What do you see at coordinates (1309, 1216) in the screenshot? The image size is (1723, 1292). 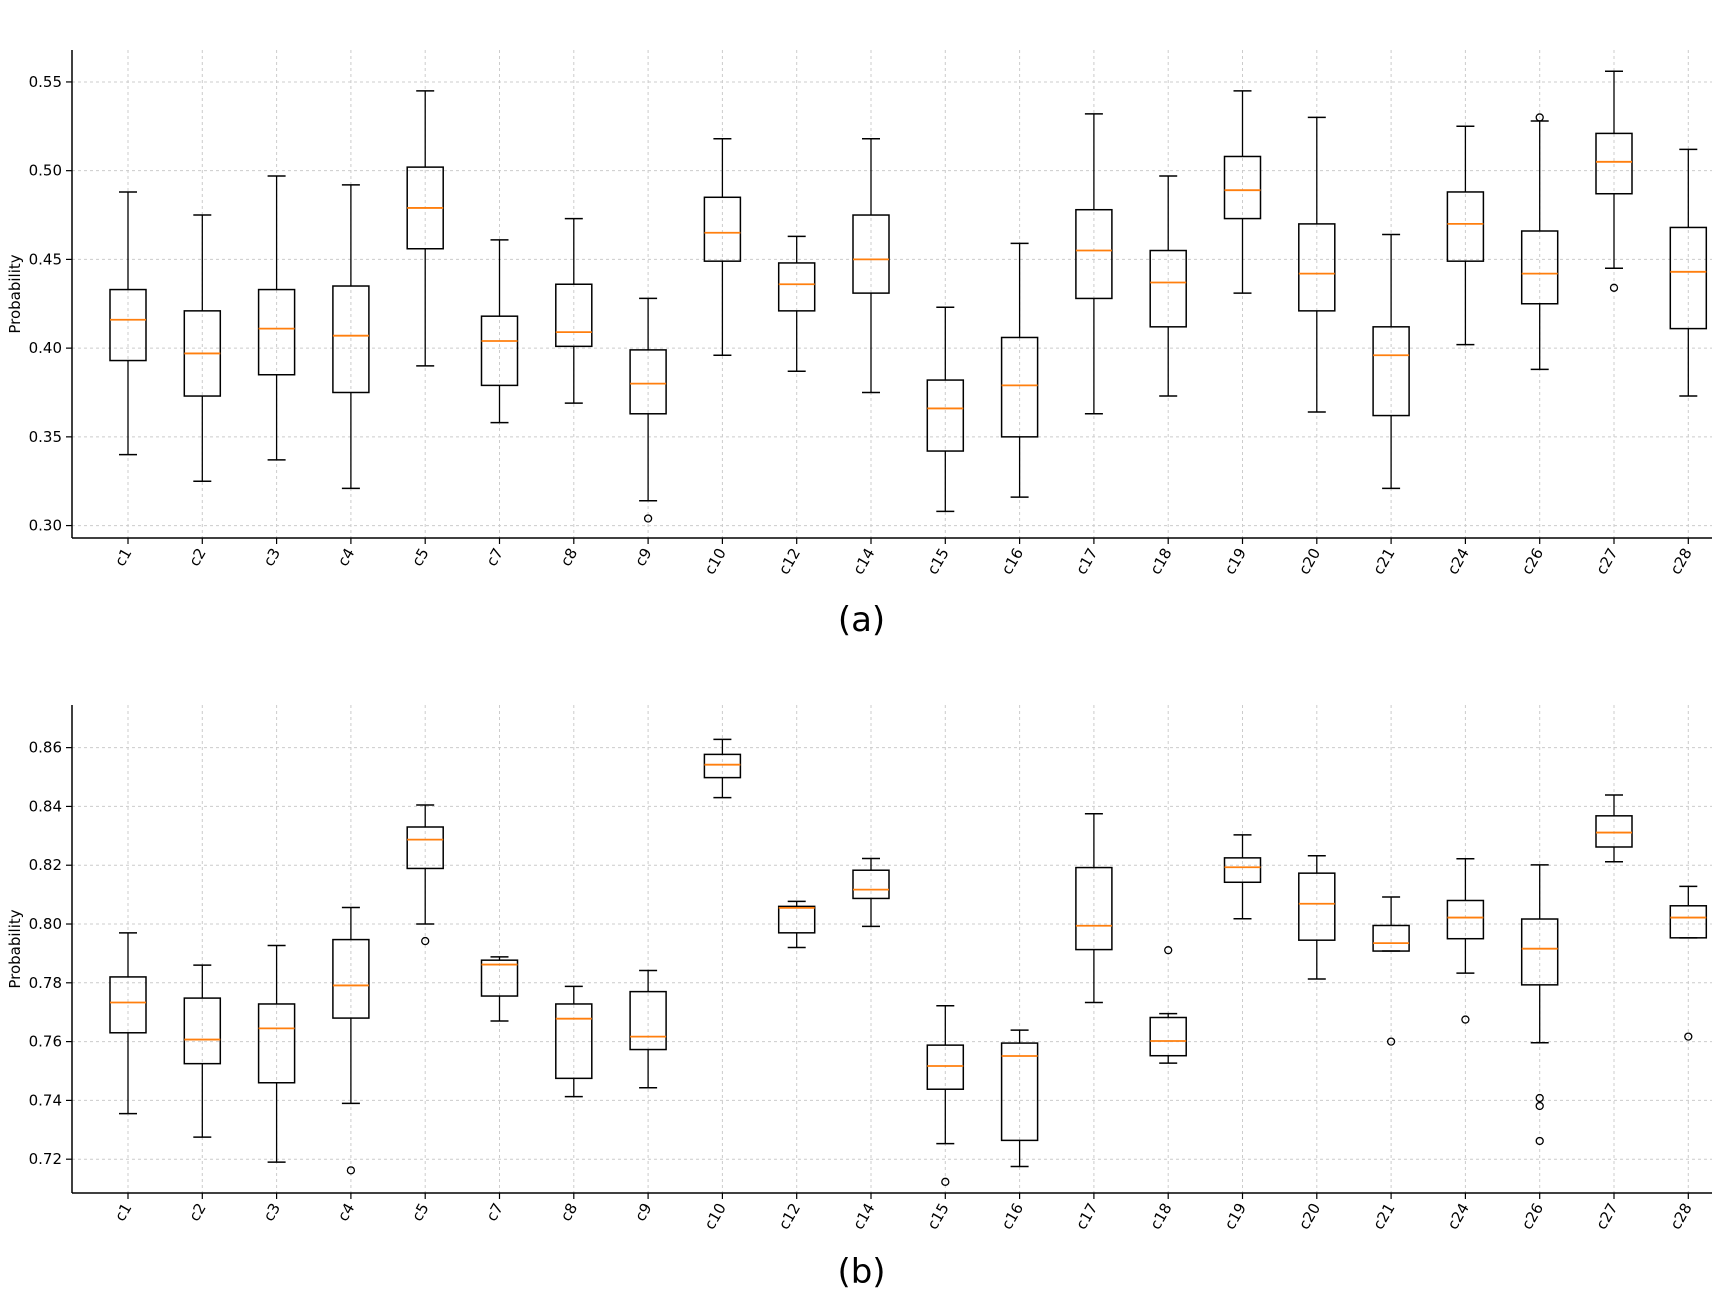 I see `x-tick-label: c20` at bounding box center [1309, 1216].